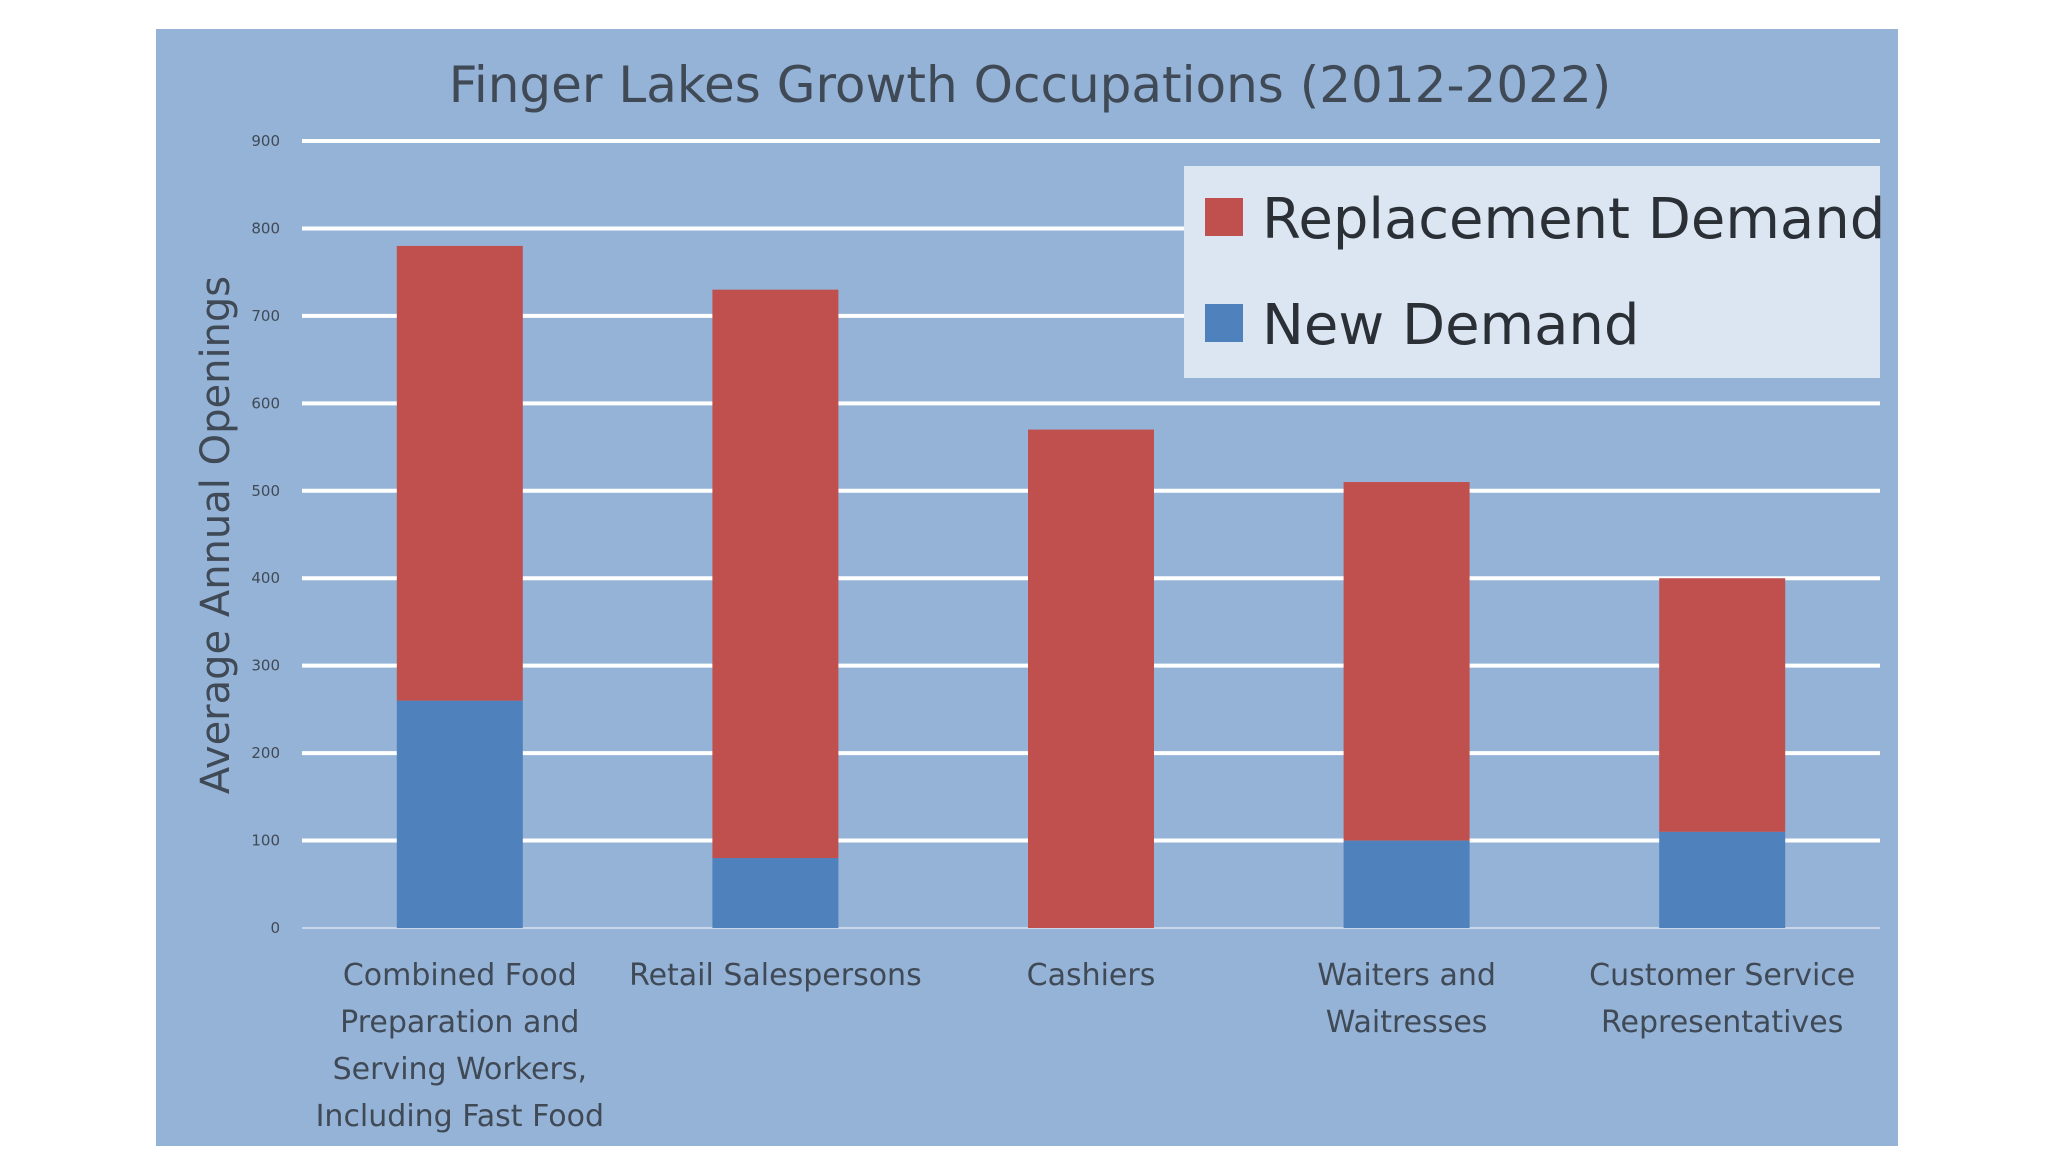 The height and width of the screenshot is (1152, 2048). What do you see at coordinates (265, 228) in the screenshot?
I see `y-tick-label: 800` at bounding box center [265, 228].